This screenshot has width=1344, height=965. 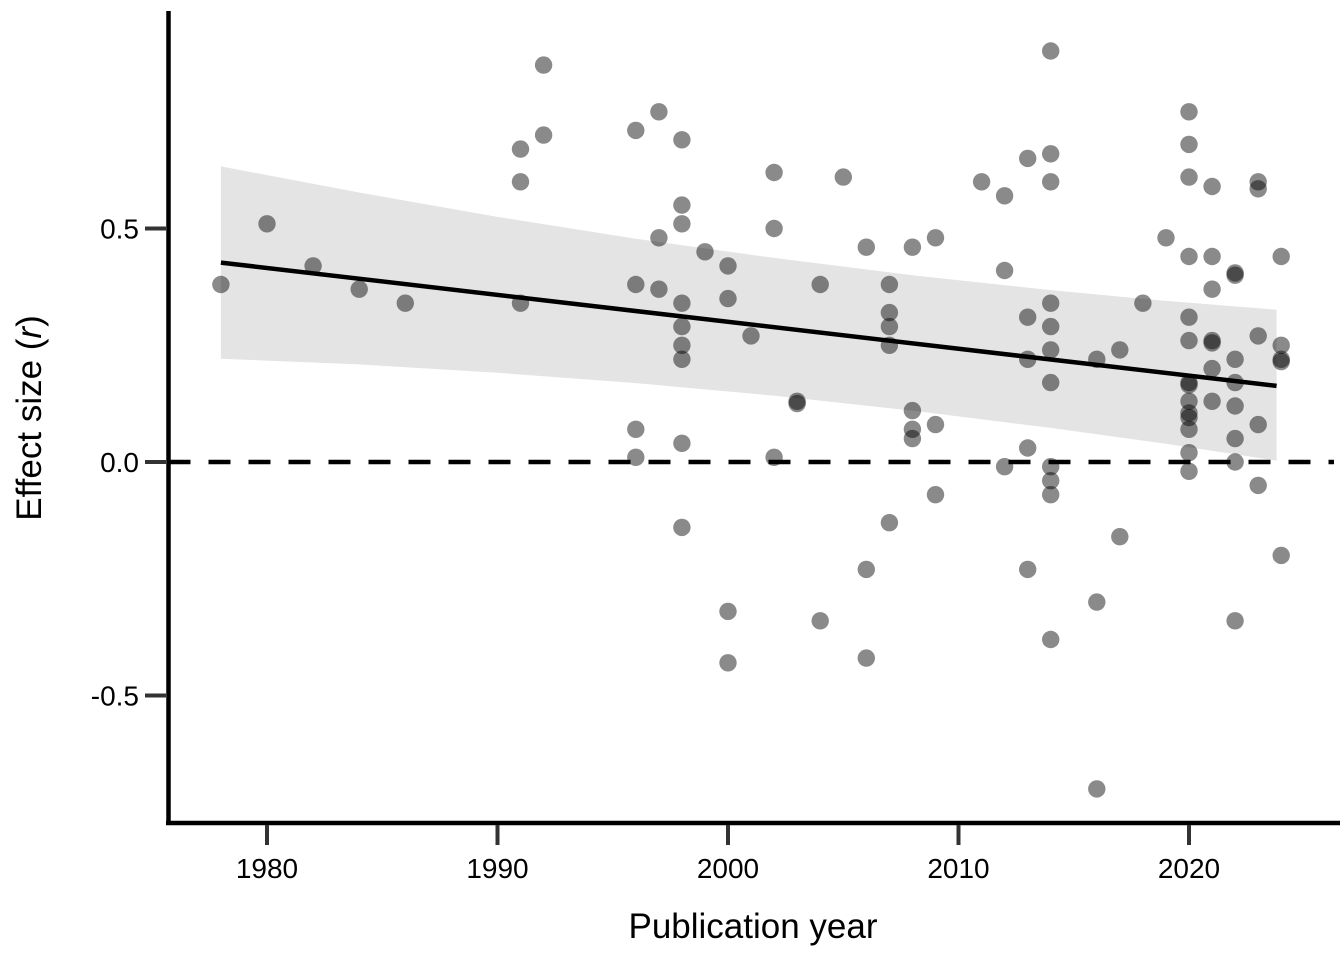 I want to click on y-axis-title-prefix: Effect size (, so click(x=29, y=429).